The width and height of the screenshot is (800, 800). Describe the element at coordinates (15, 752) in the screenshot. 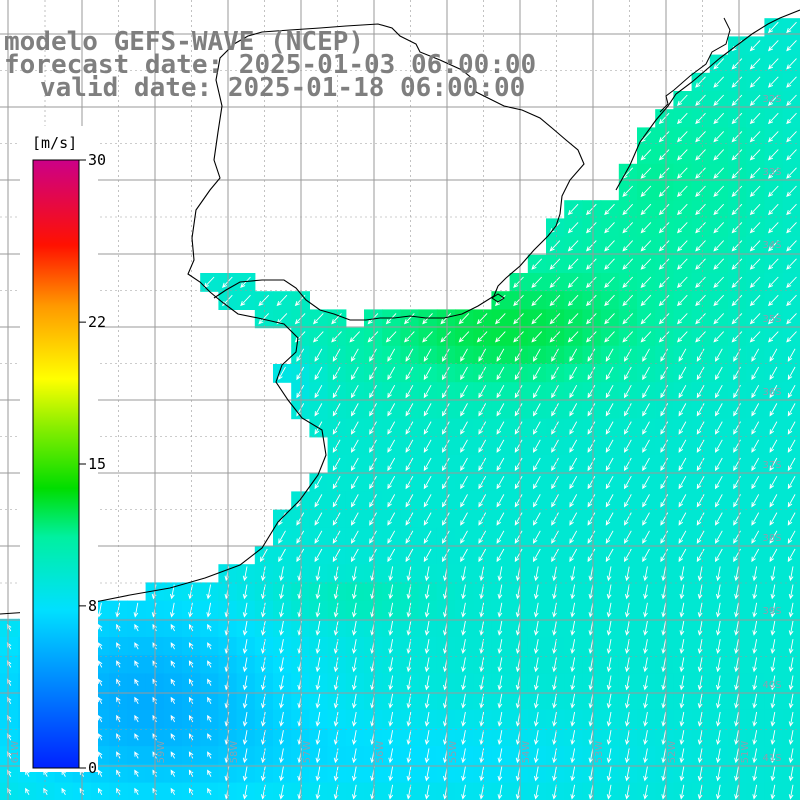

I see `lon-label: 61W` at that location.